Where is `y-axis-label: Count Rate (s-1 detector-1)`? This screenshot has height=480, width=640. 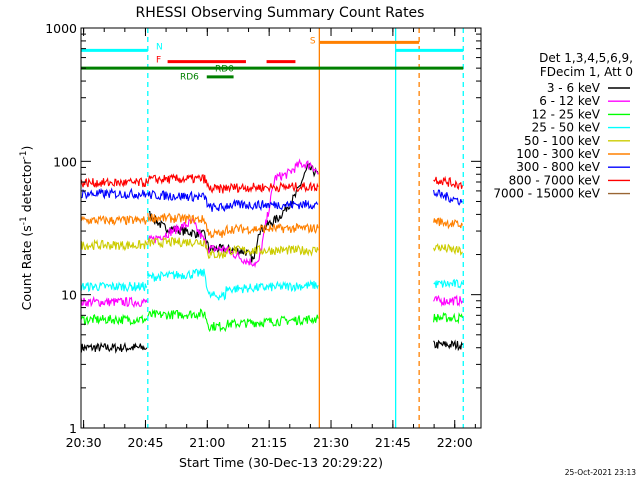 y-axis-label: Count Rate (s-1 detector-1) is located at coordinates (26, 228).